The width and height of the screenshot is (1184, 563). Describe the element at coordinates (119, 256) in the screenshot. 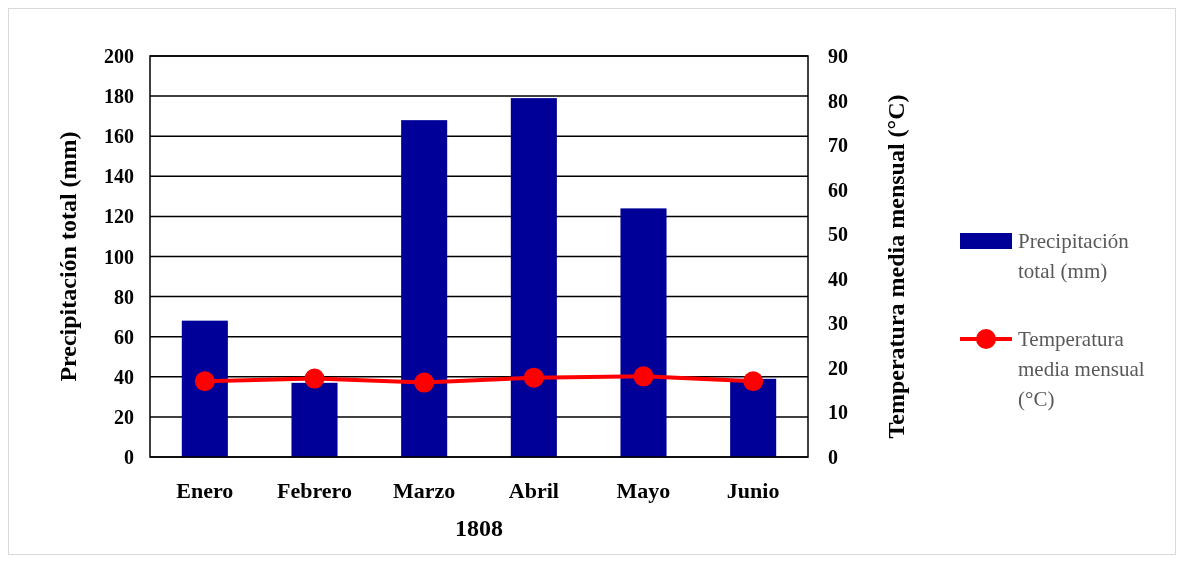

I see `y-tick-label: 100` at that location.